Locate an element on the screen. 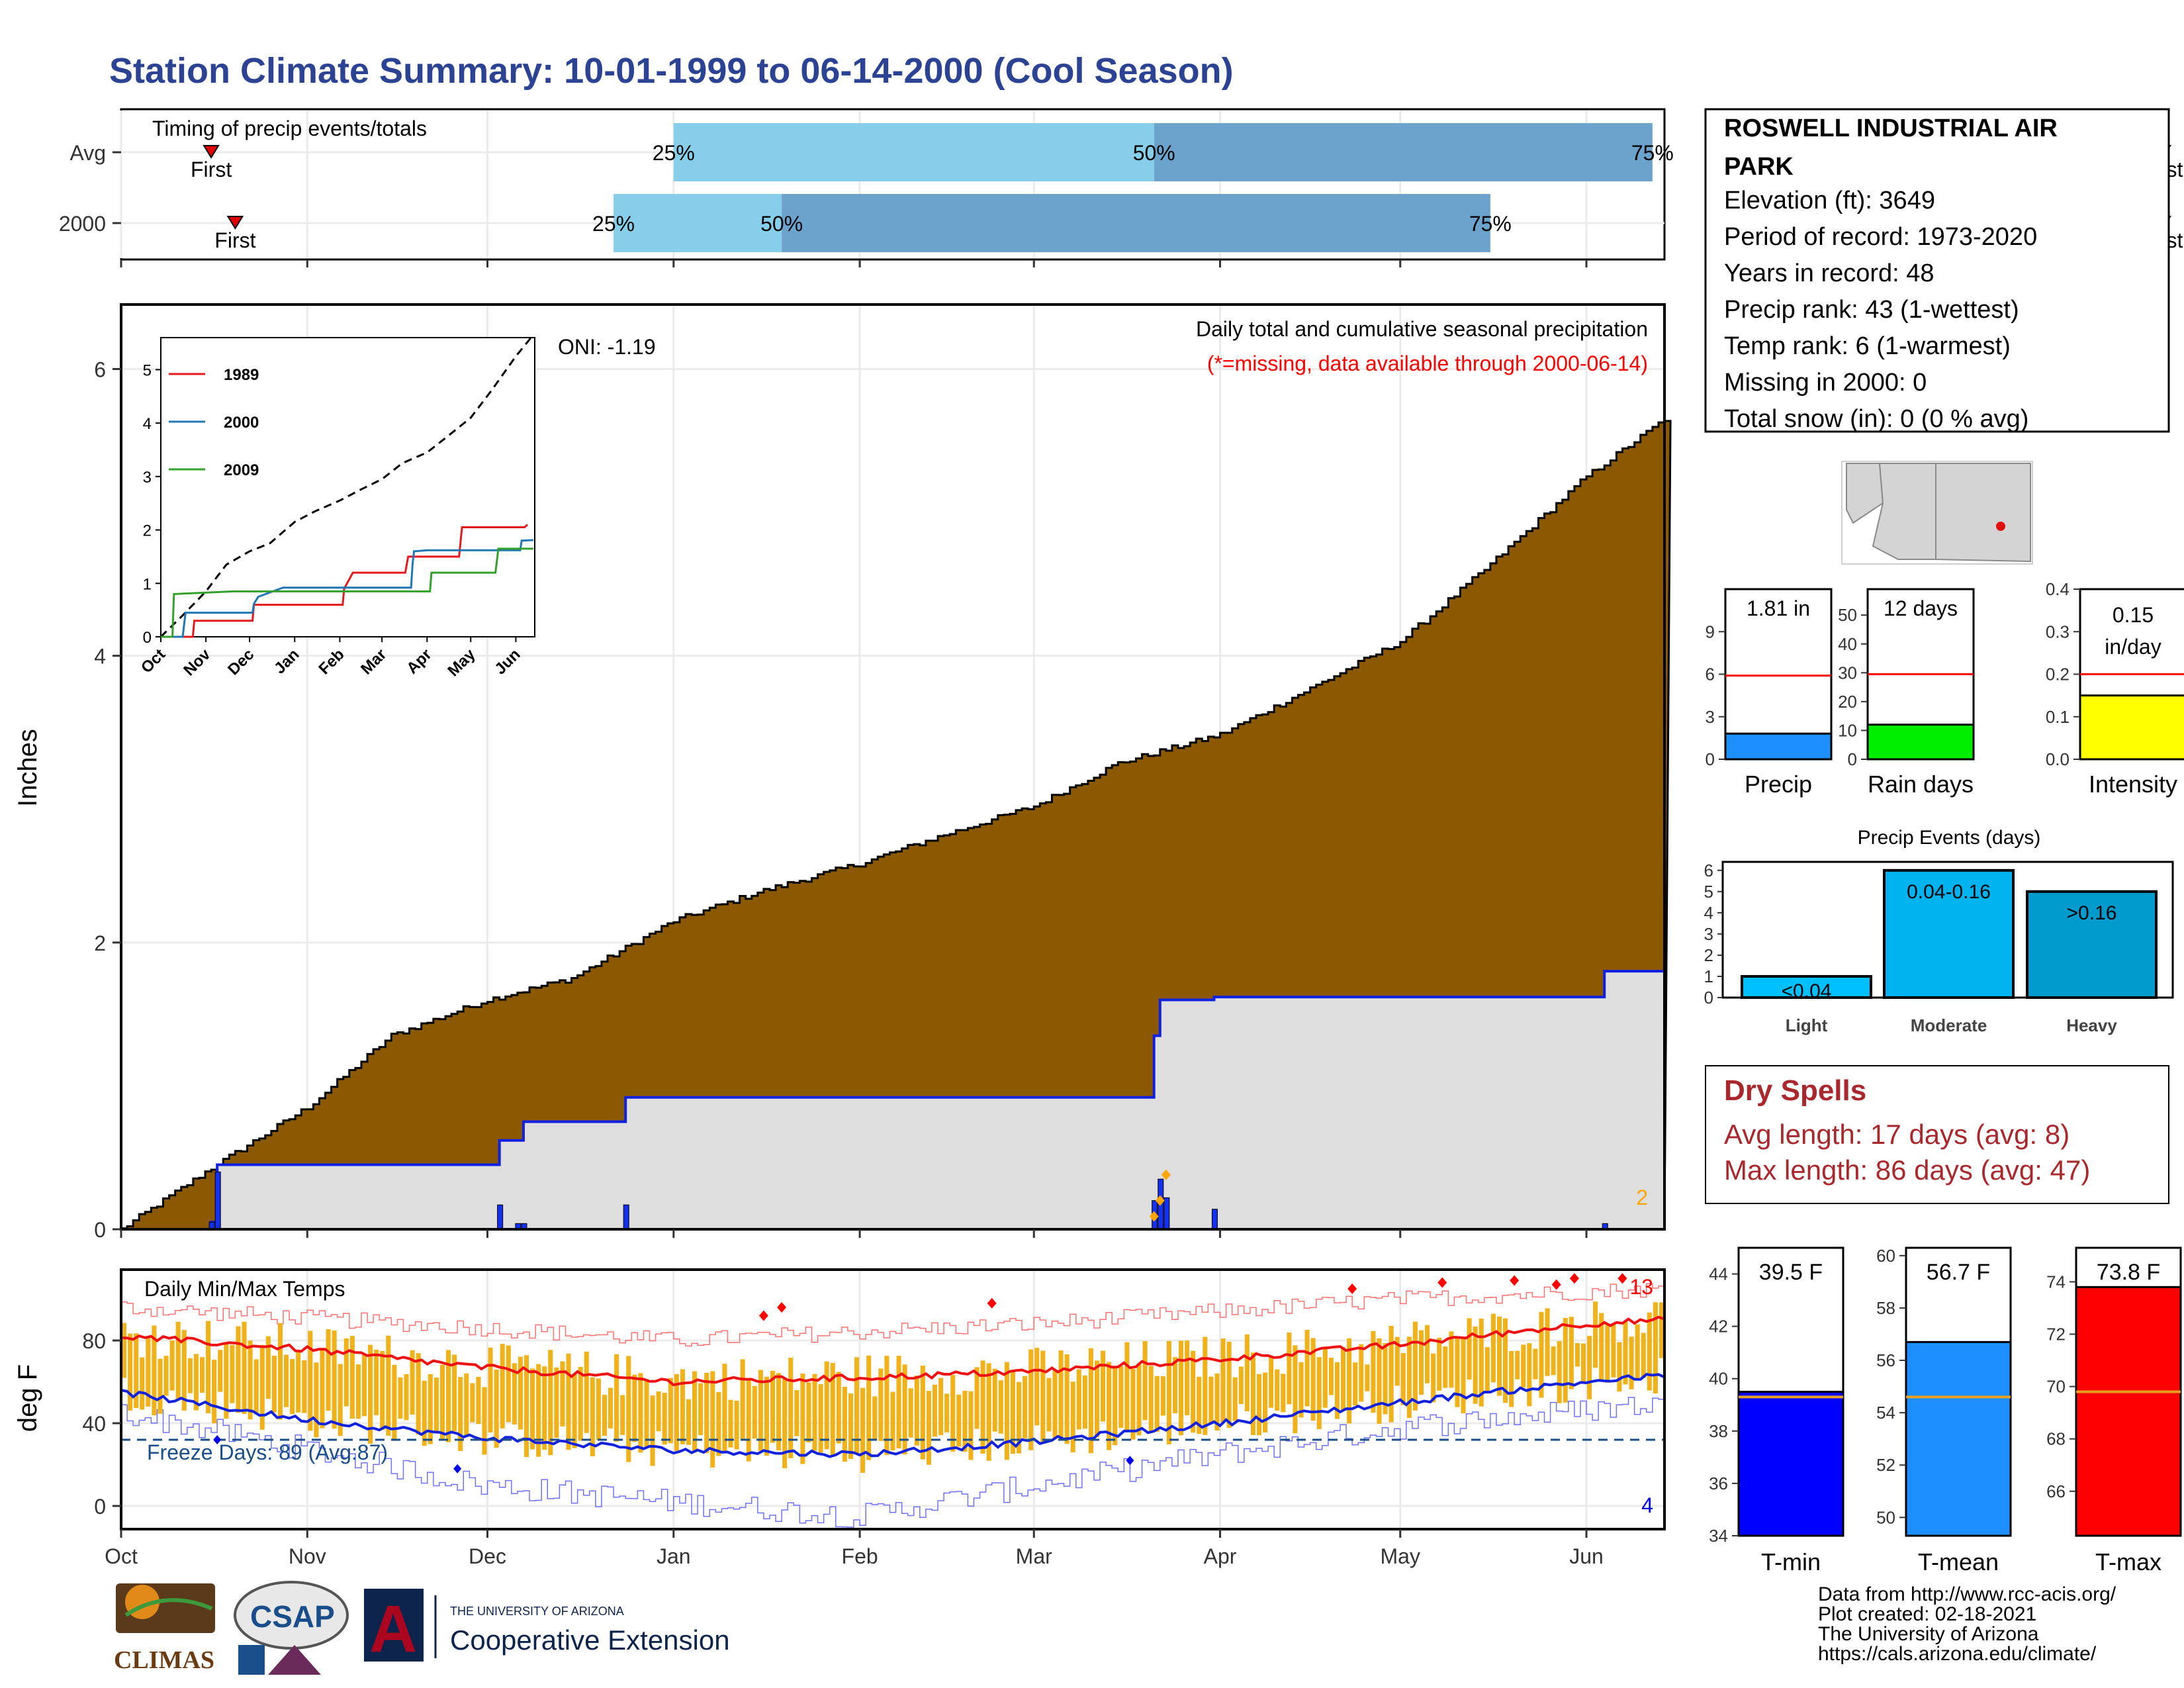 The height and width of the screenshot is (1688, 2184). x-axis-month-label: Oct is located at coordinates (121, 1556).